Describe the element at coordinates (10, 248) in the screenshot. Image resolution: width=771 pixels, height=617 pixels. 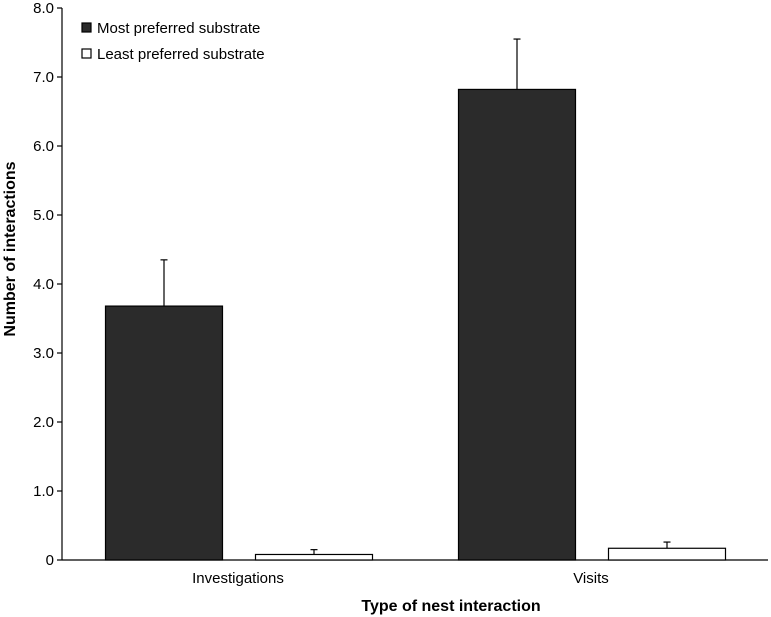
I see `y-axis-title: Number of interactions` at that location.